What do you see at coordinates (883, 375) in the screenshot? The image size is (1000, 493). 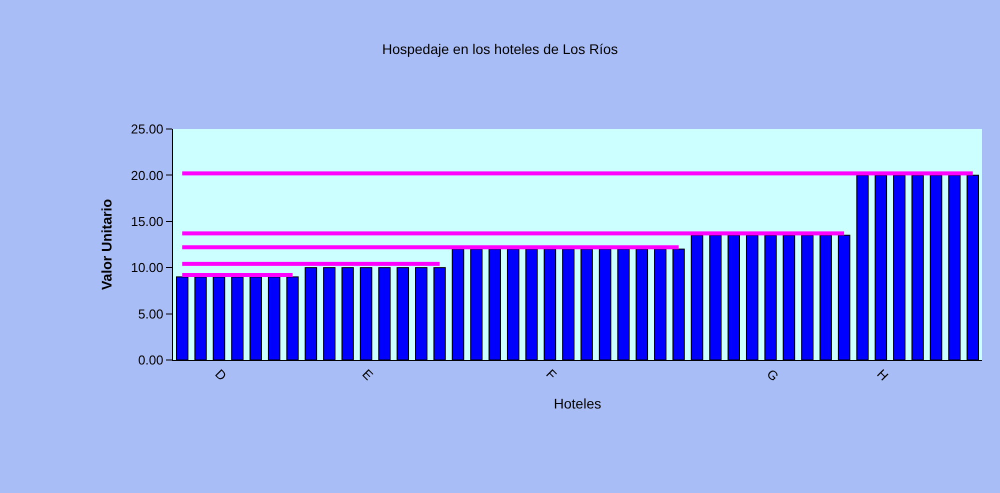 I see `x-tick-label: H` at bounding box center [883, 375].